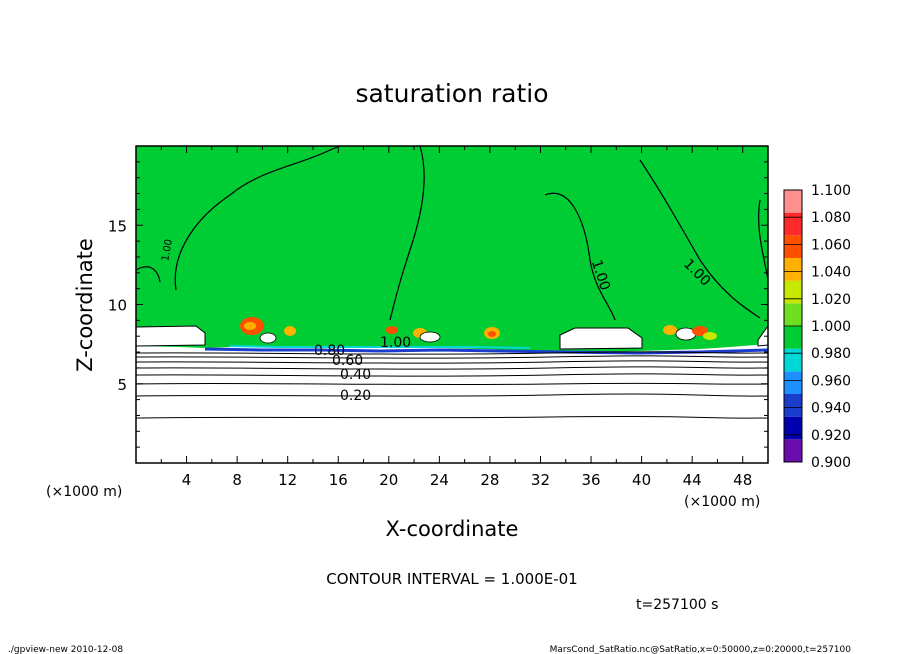  Describe the element at coordinates (439, 480) in the screenshot. I see `x-tick-label: 24` at that location.